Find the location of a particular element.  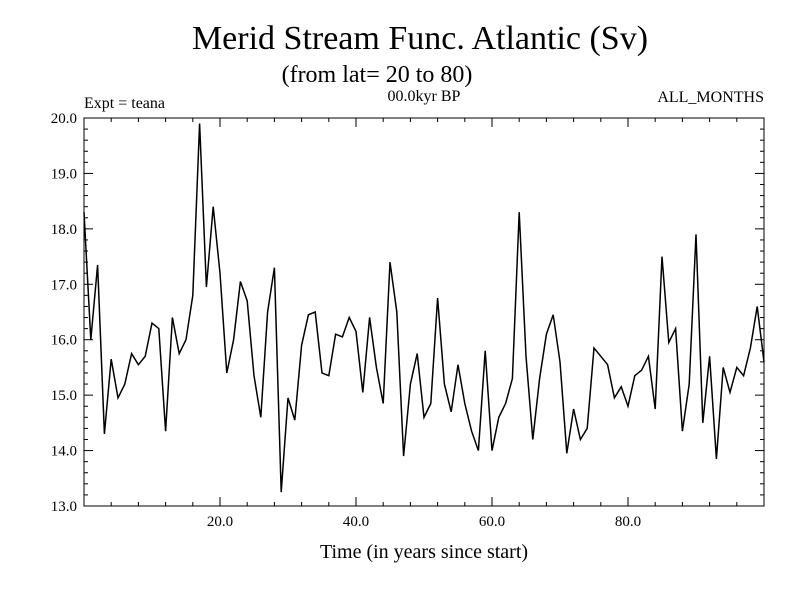

y-tick-label: 18.0 is located at coordinates (64, 230).